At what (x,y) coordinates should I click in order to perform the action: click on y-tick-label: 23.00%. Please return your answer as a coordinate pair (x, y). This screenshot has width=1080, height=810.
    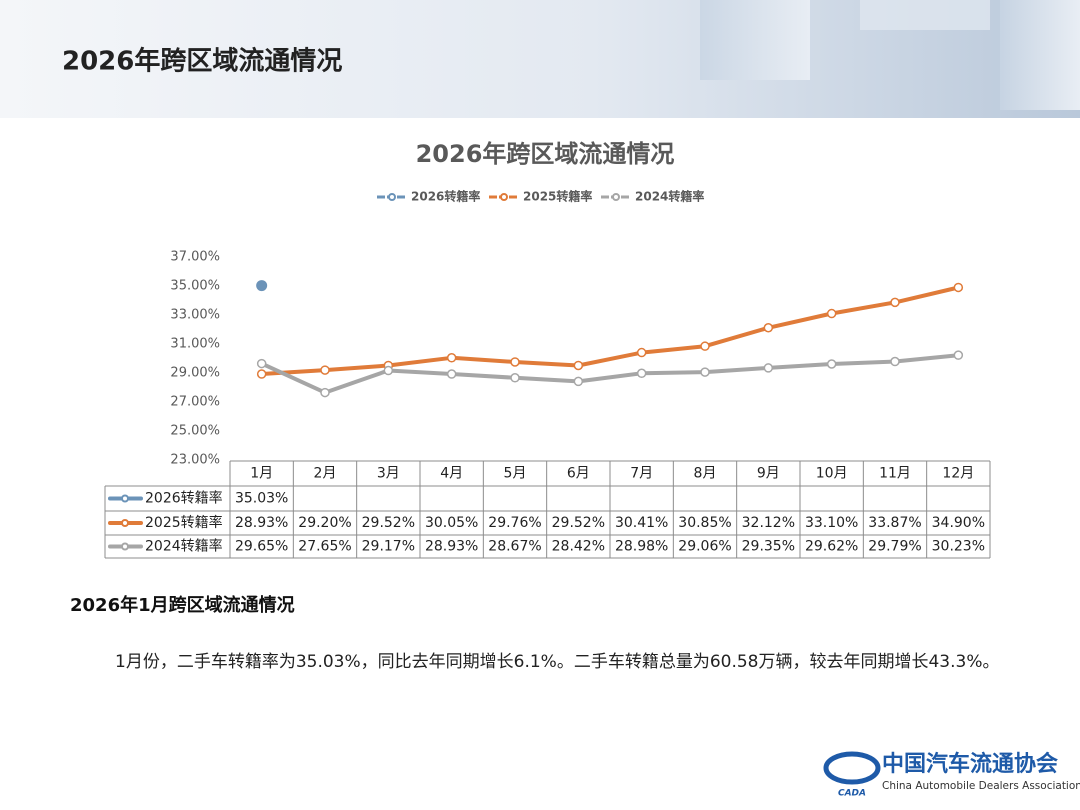
    Looking at the image, I should click on (195, 460).